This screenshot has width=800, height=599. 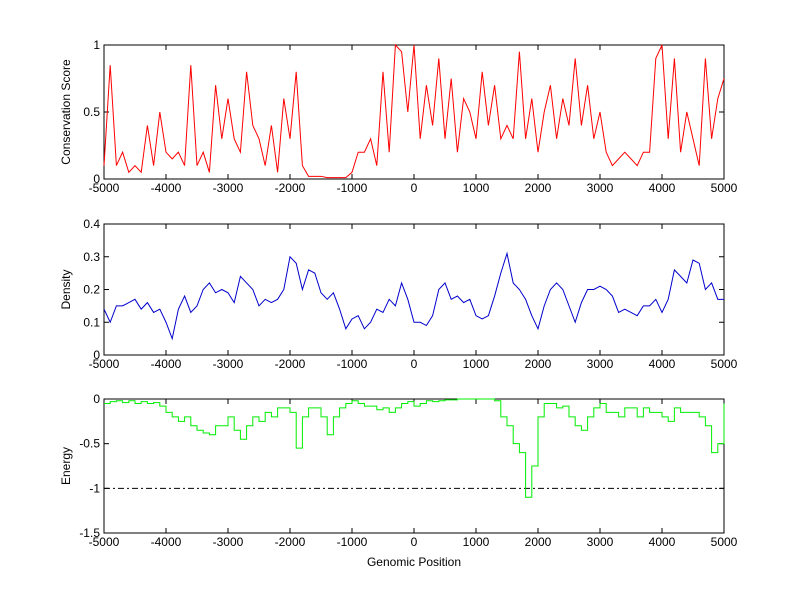 I want to click on x-axis-label: Genomic Position, so click(x=414, y=562).